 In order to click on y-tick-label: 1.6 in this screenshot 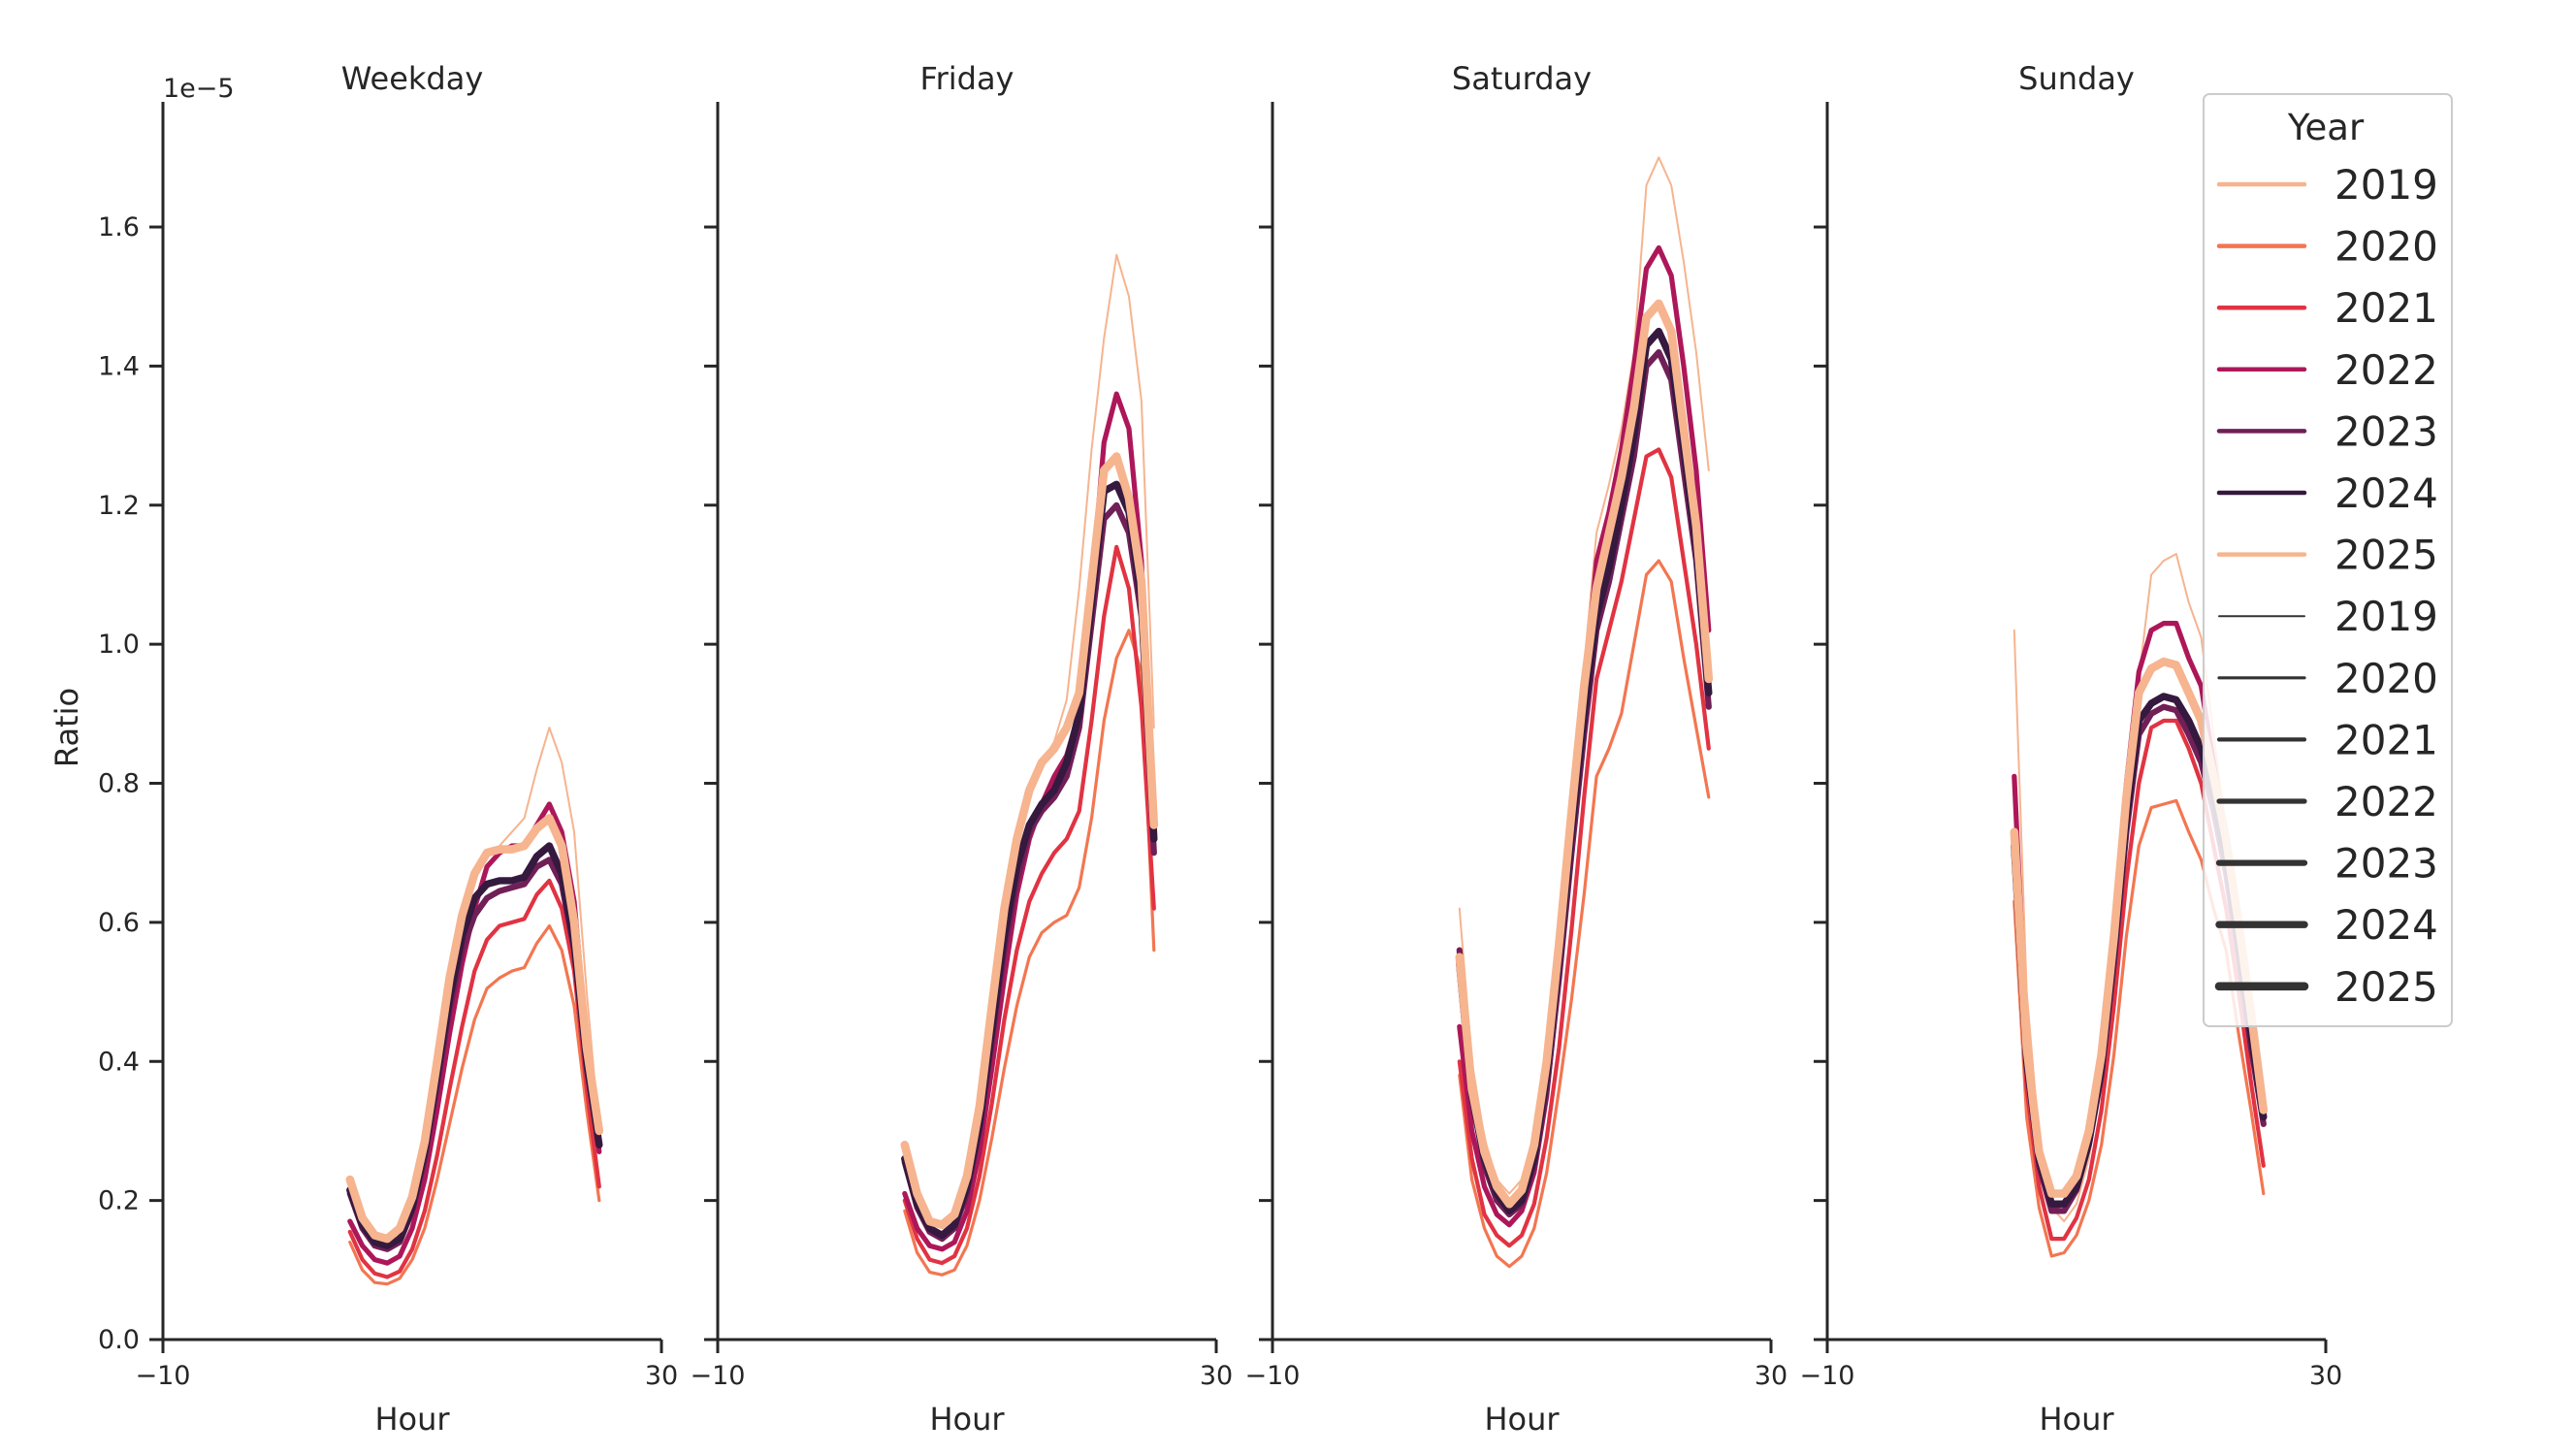, I will do `click(119, 227)`.